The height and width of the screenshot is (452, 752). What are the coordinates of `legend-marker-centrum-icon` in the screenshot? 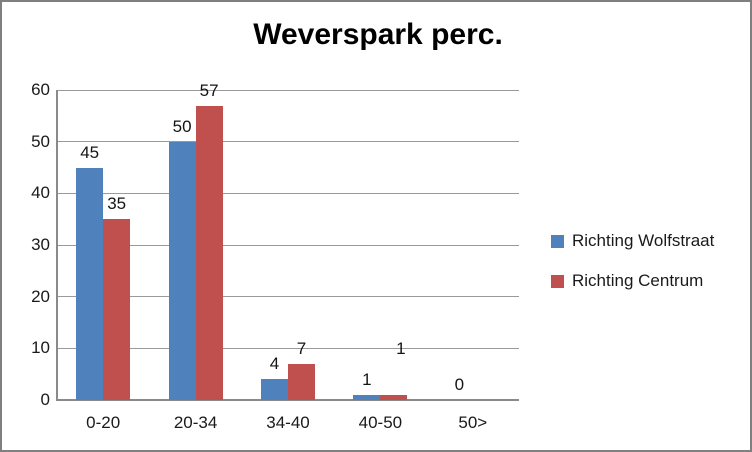 It's located at (557, 281).